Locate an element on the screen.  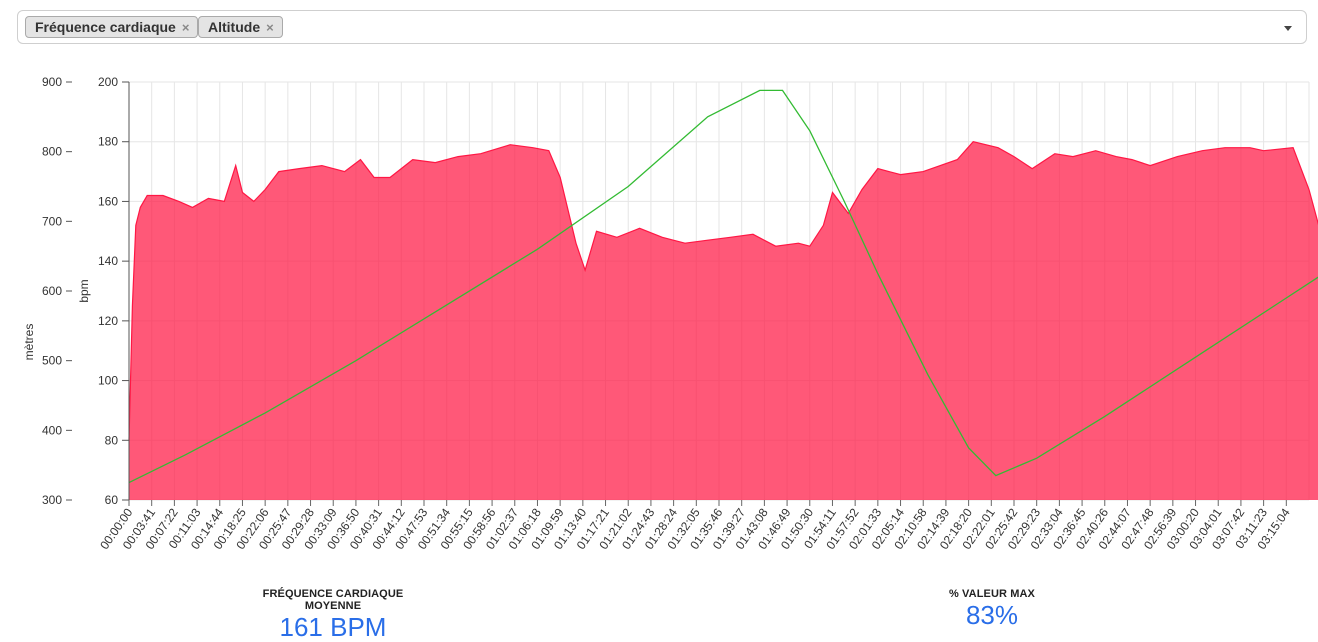
avg-heart-rate-stat: FRÉQUENCE CARDIAQUE MOYENNE 161 BPM is located at coordinates (333, 614).